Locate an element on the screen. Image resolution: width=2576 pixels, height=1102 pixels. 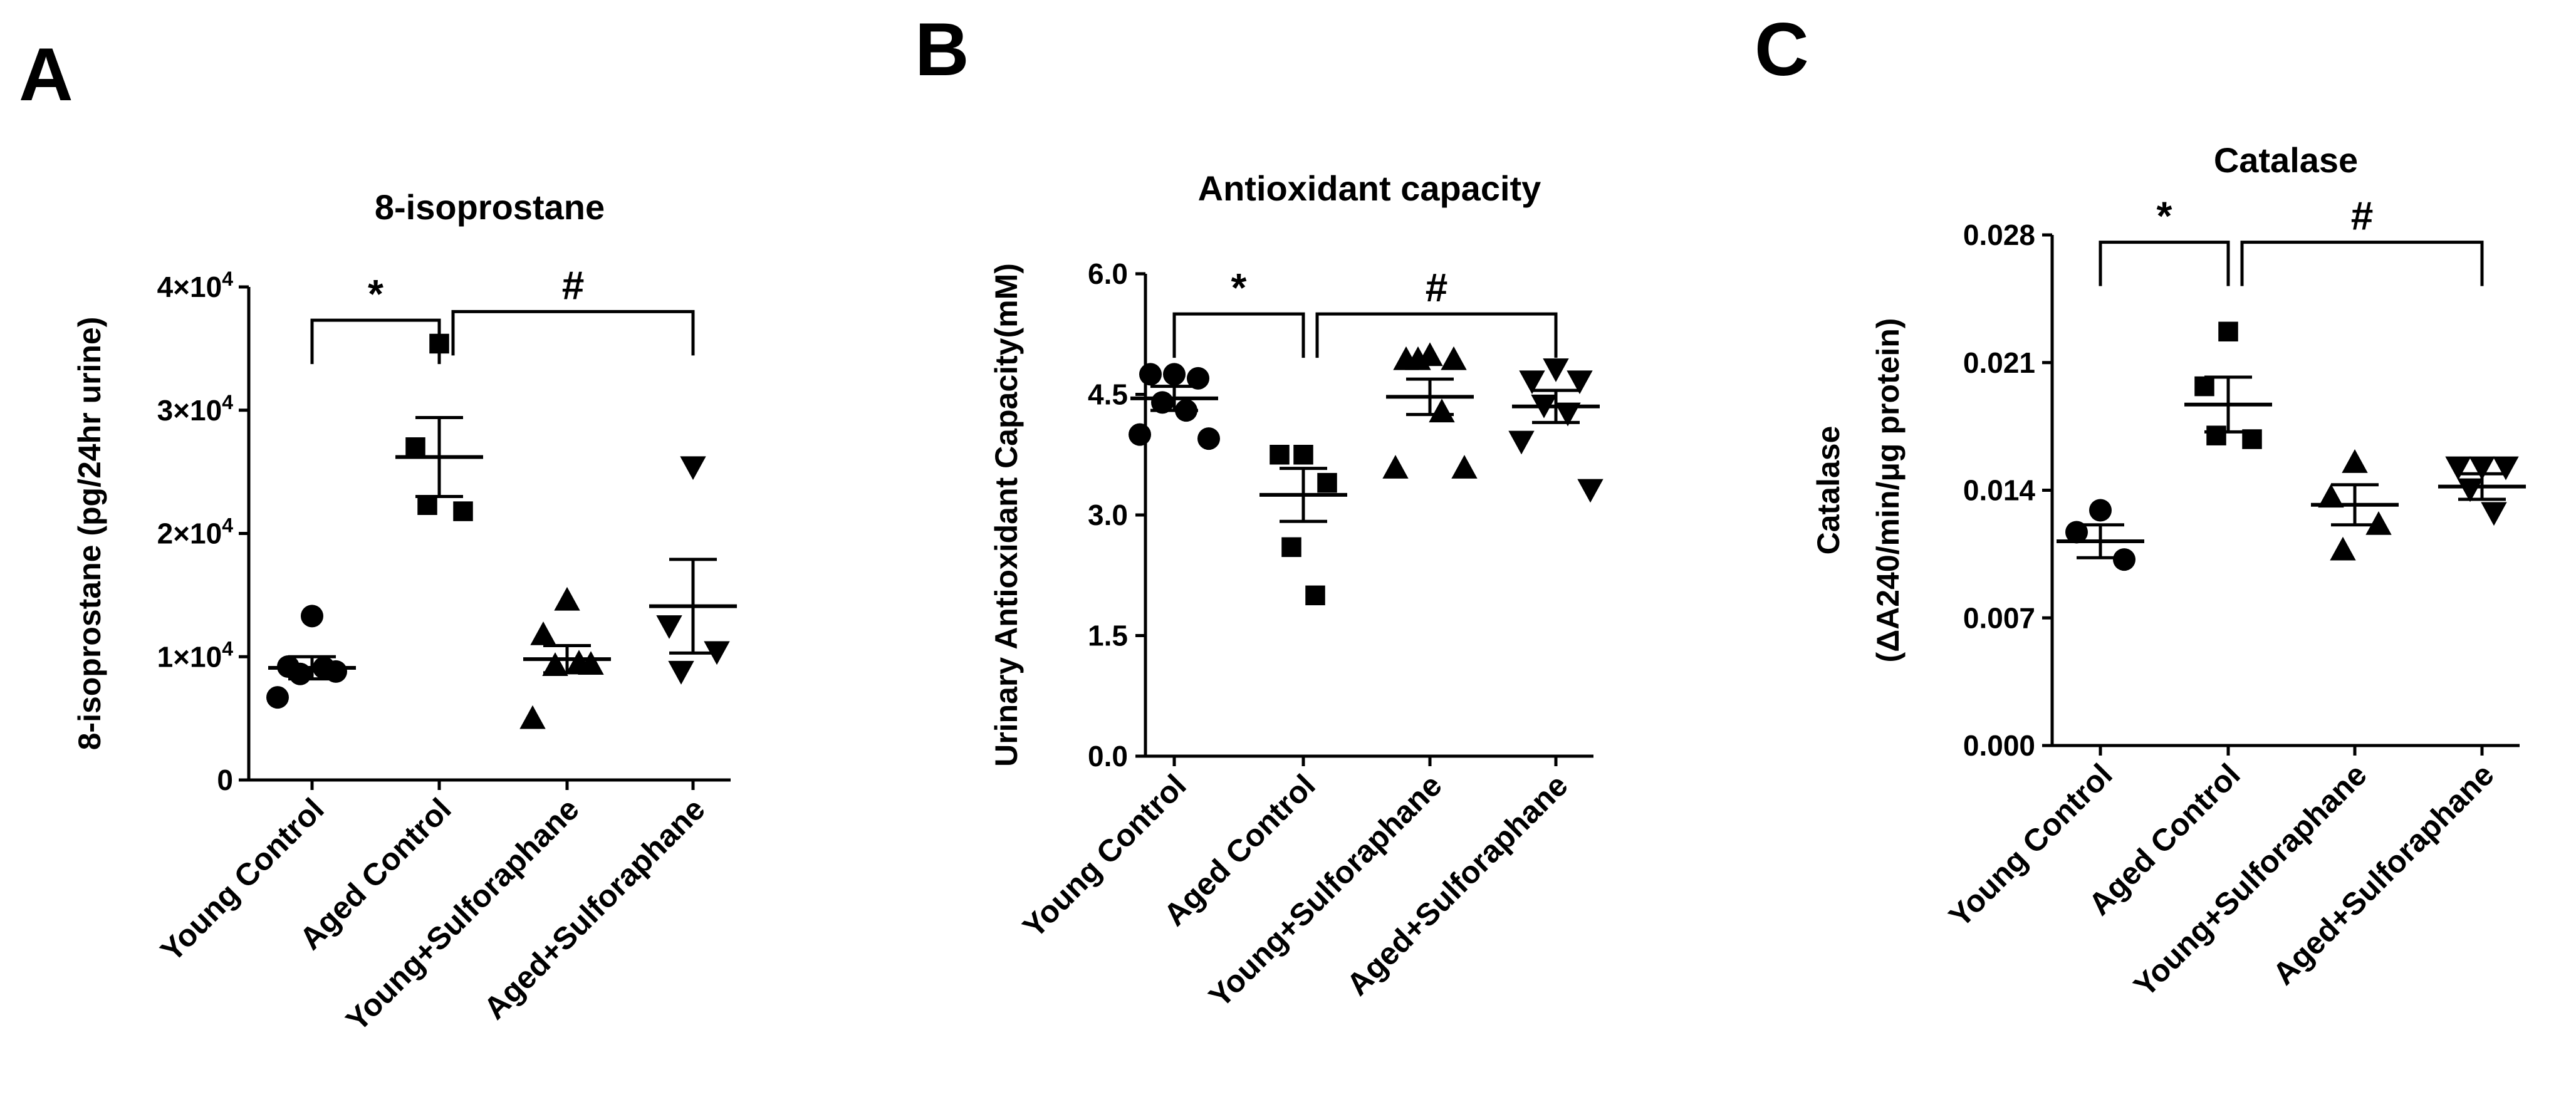
chart-title: Catalase is located at coordinates (2286, 160).